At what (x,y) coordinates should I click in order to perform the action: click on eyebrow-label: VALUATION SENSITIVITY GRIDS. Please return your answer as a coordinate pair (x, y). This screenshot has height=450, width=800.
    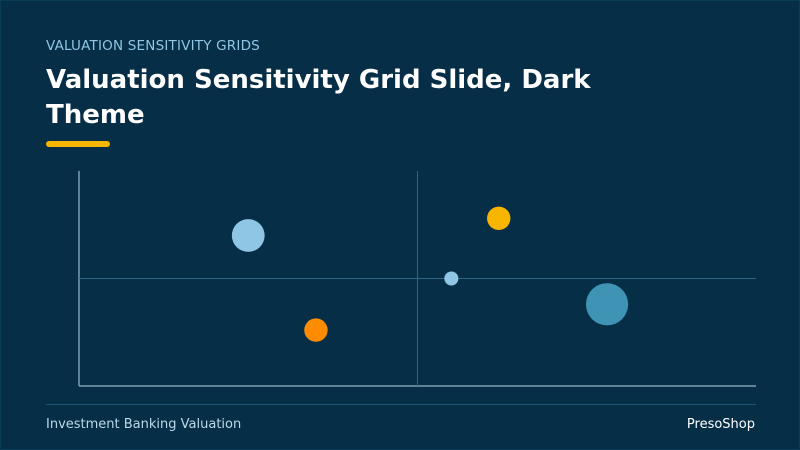
    Looking at the image, I should click on (153, 46).